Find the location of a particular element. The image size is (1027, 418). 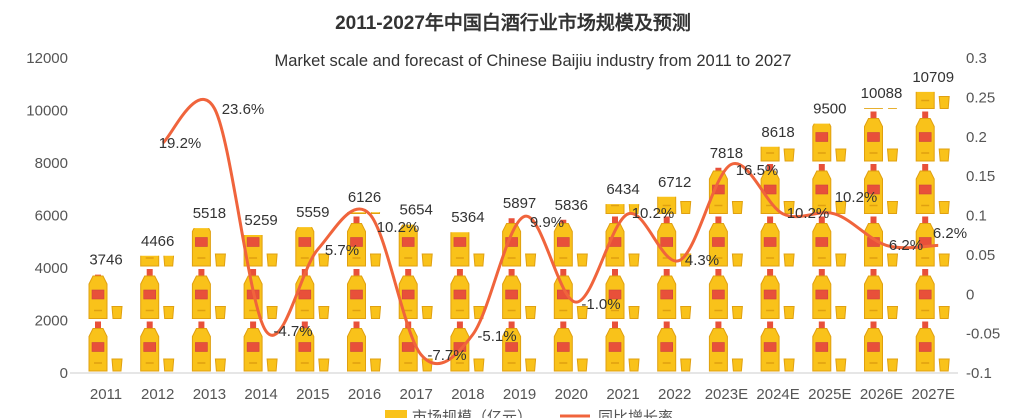

bar-2015 is located at coordinates (312, 299).